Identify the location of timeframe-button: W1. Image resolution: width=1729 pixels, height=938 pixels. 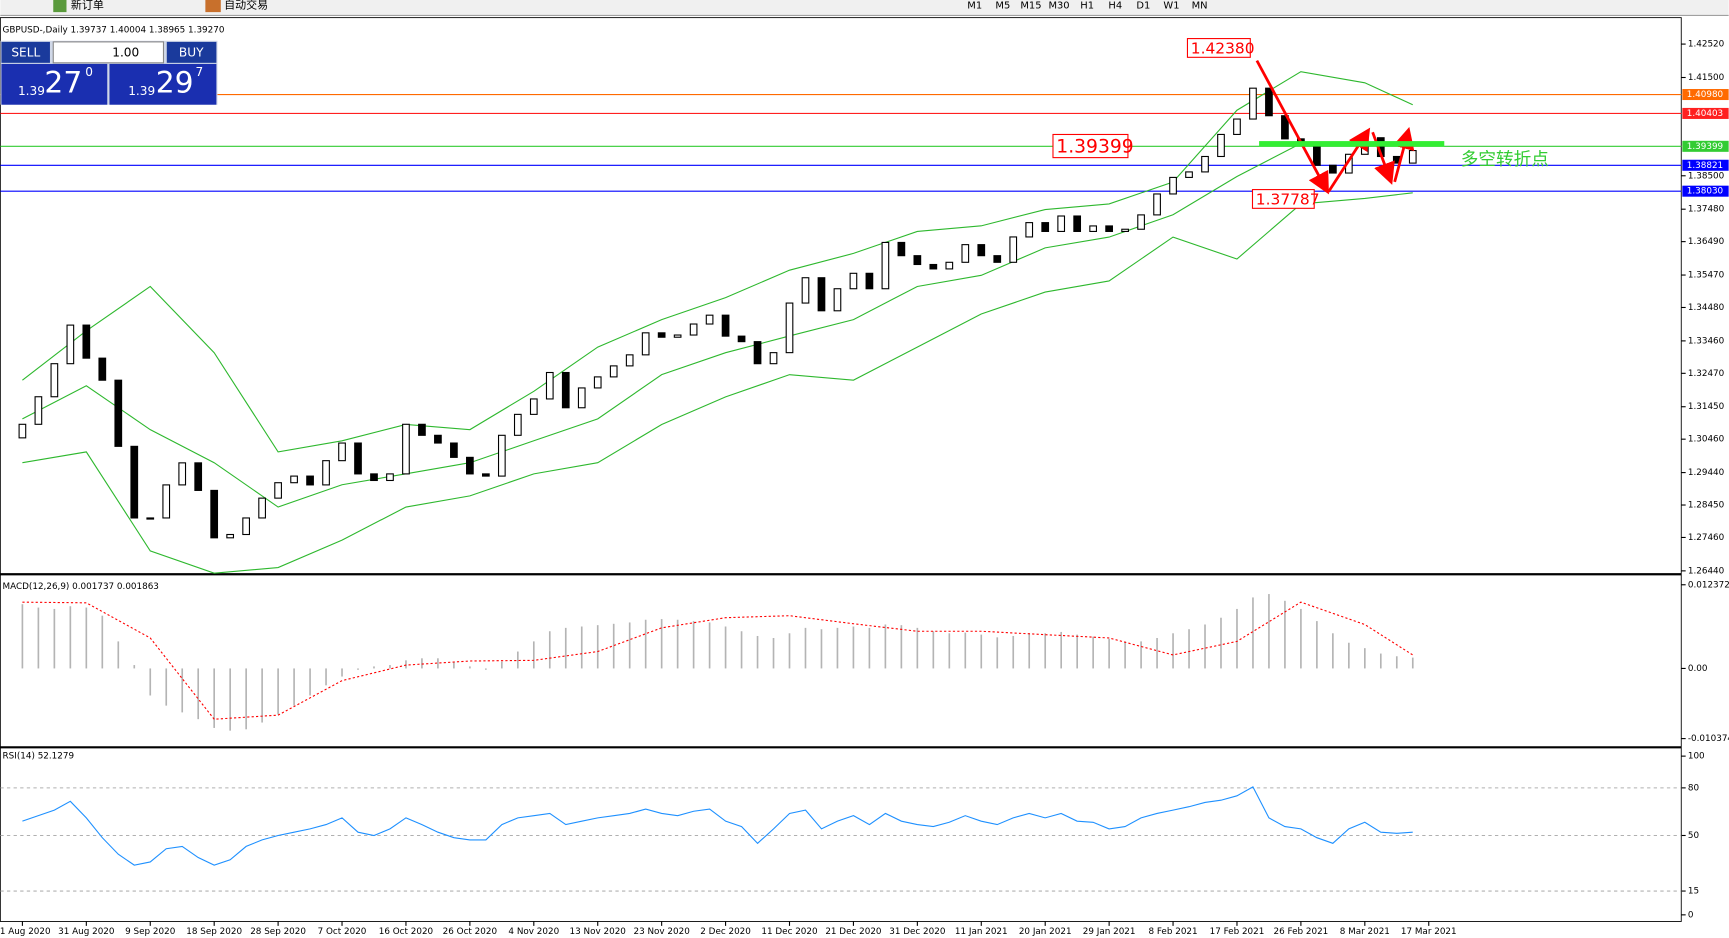
(1171, 6).